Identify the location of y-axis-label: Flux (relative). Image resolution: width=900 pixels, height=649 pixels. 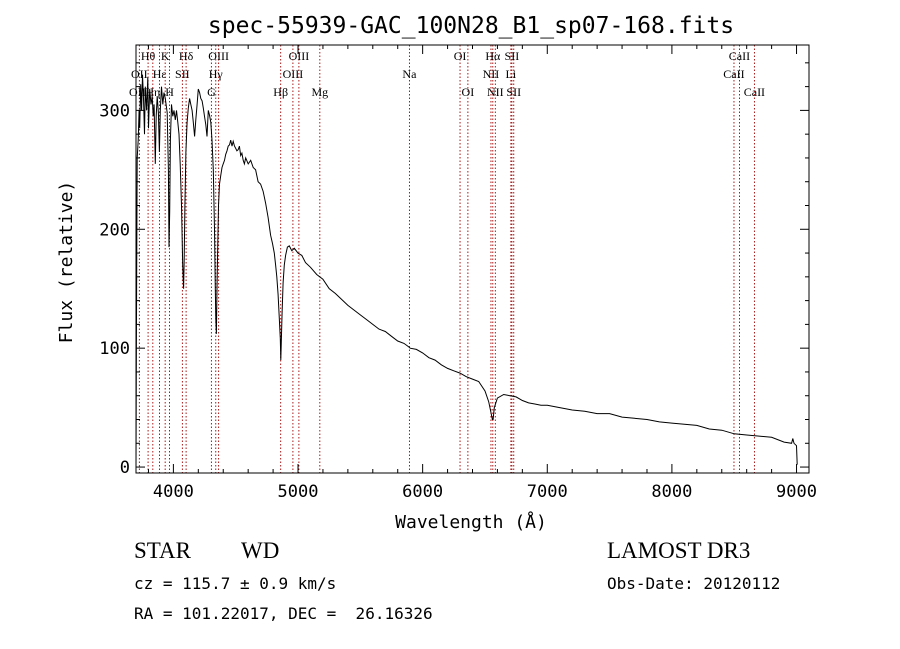
(66, 262).